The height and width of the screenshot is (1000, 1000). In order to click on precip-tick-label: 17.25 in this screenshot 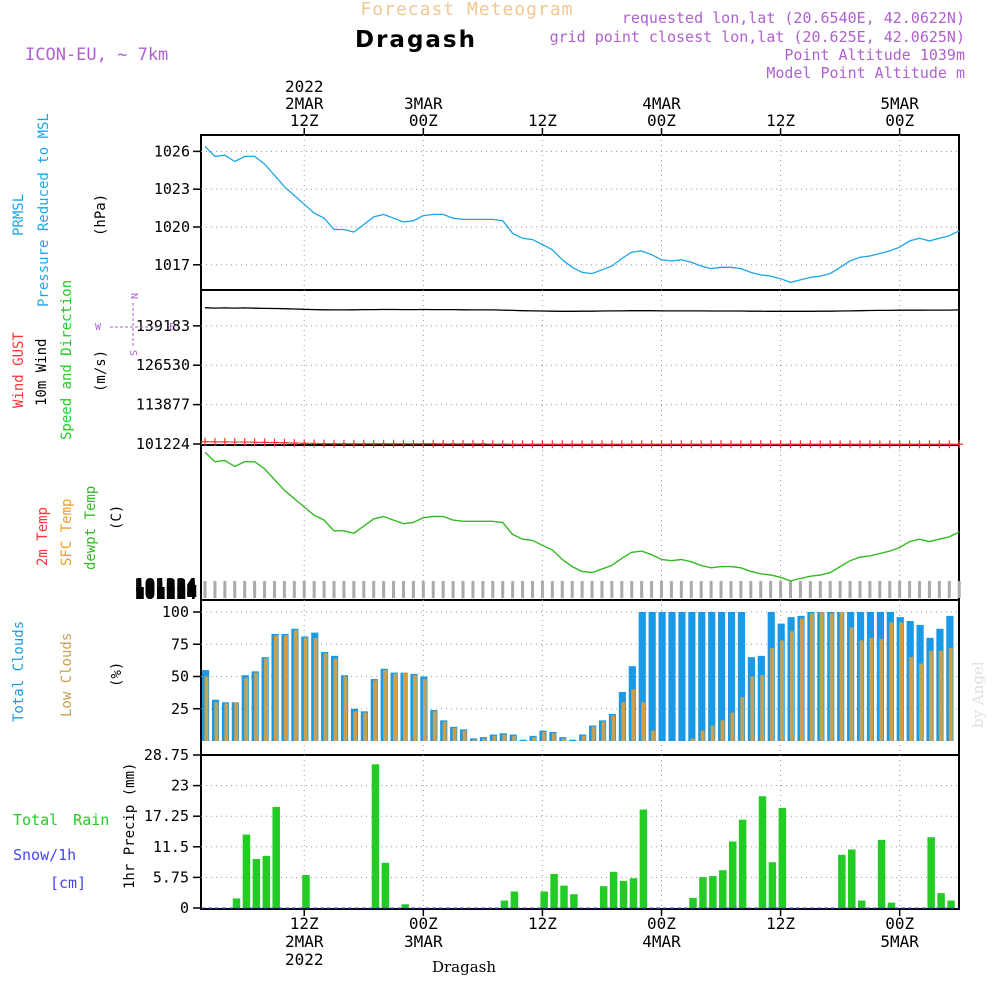, I will do `click(166, 816)`.